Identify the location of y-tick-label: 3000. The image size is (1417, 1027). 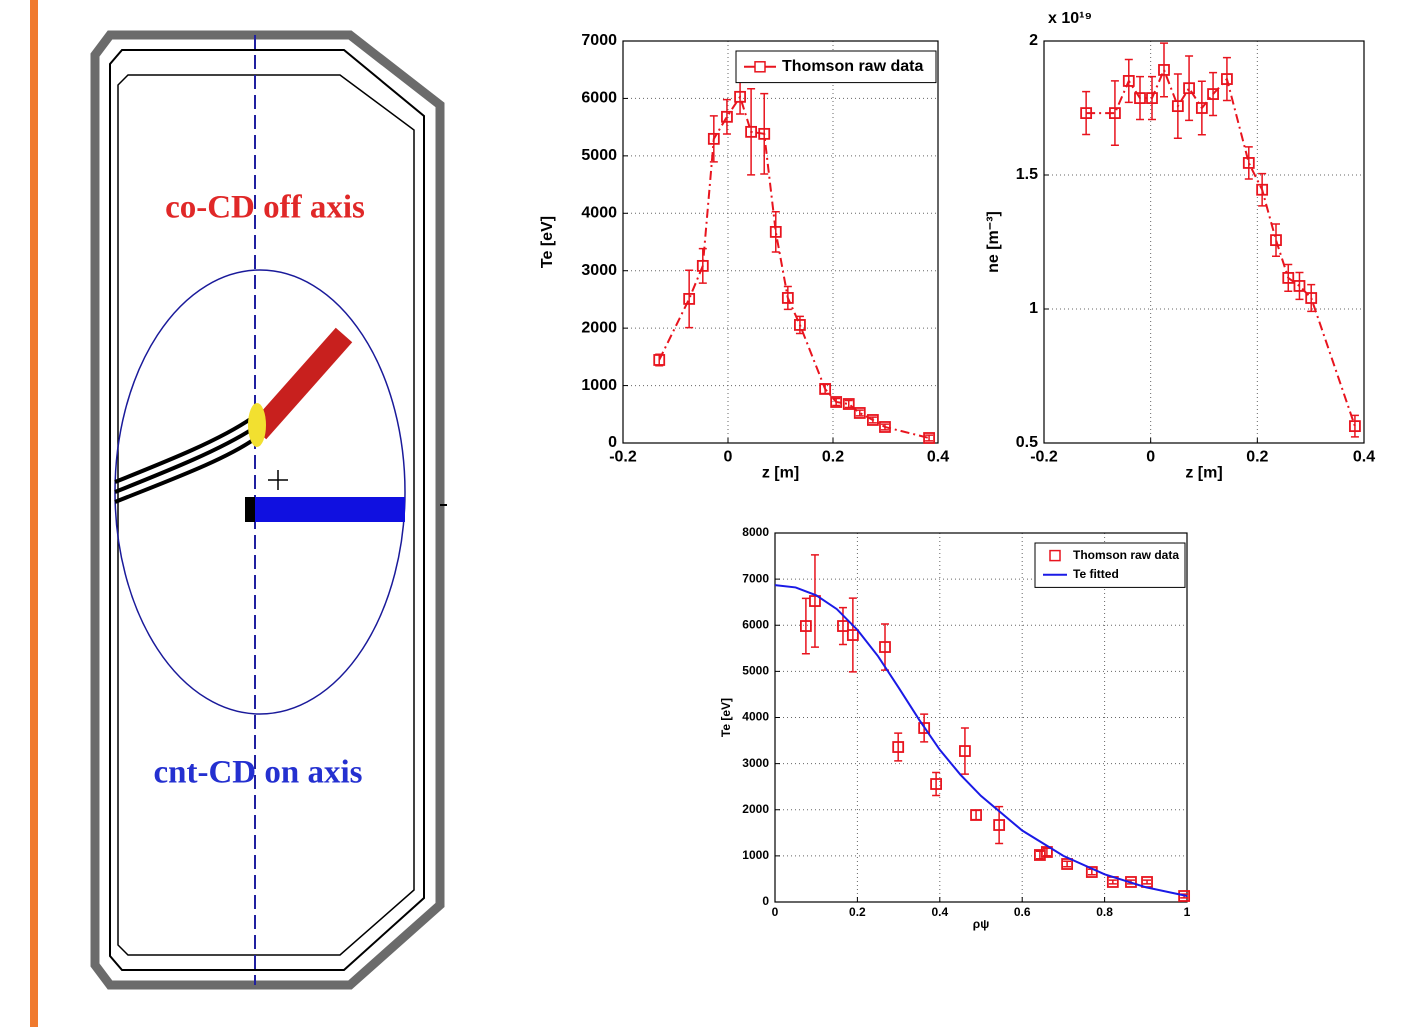
(755, 763).